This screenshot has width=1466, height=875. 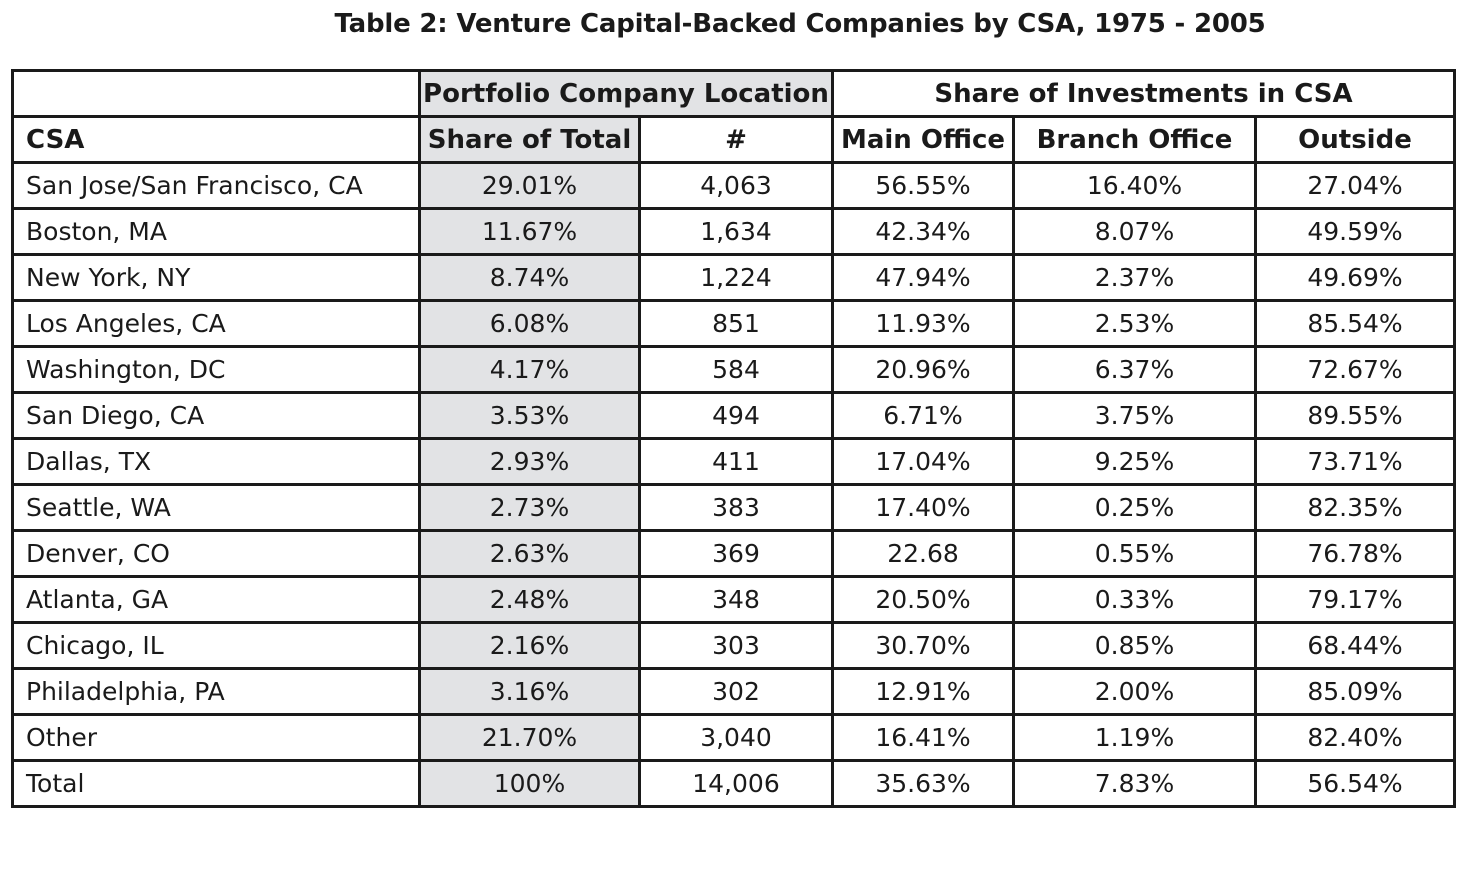 I want to click on cell-branch-office: 9.25%, so click(x=1134, y=461).